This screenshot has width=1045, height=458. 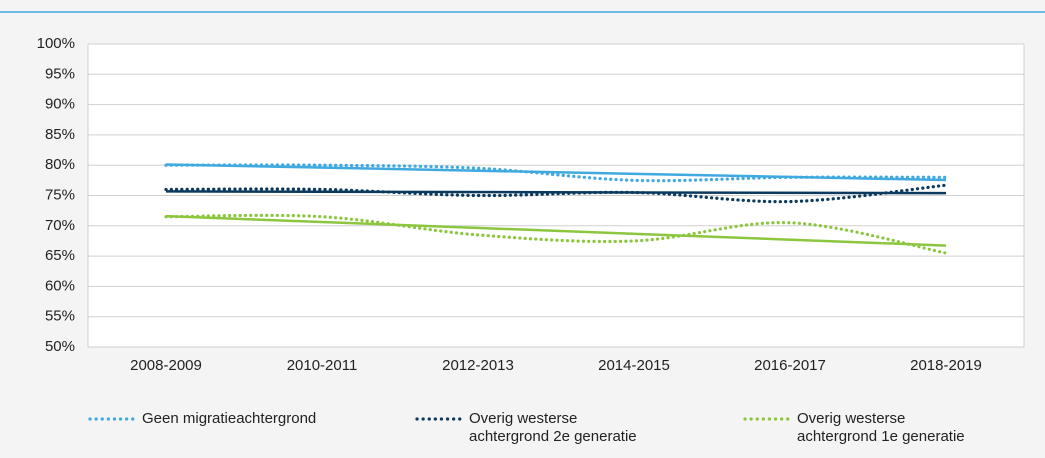 I want to click on y-tick-label: 50%, so click(x=60, y=346).